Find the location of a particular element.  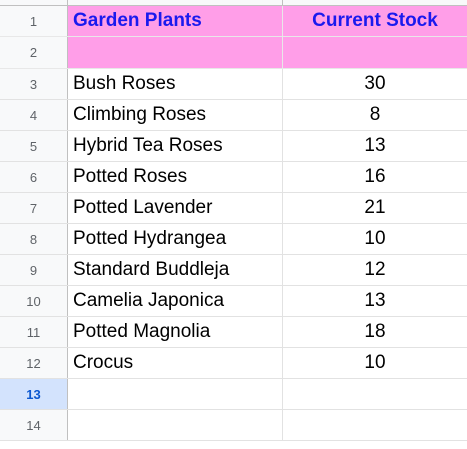

column-header-strip is located at coordinates (233, 3).